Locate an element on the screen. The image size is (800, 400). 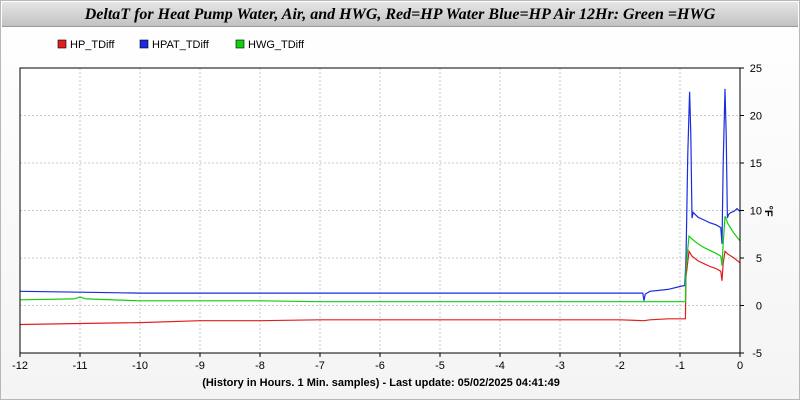
y-tick-label: 20 is located at coordinates (756, 117).